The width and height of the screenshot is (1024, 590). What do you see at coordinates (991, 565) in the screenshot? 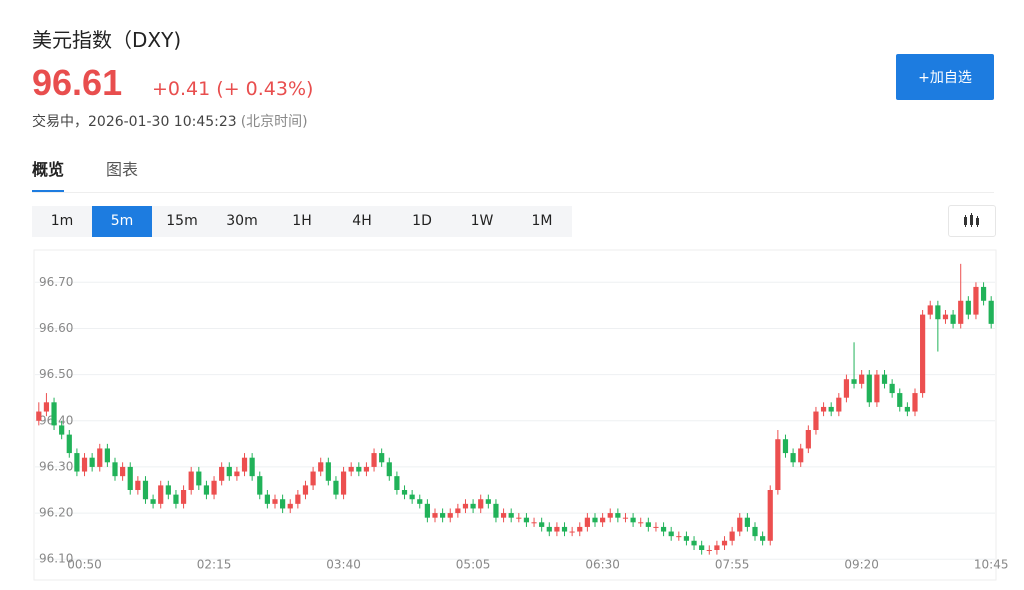
I see `x-tick-label: 10:45` at bounding box center [991, 565].